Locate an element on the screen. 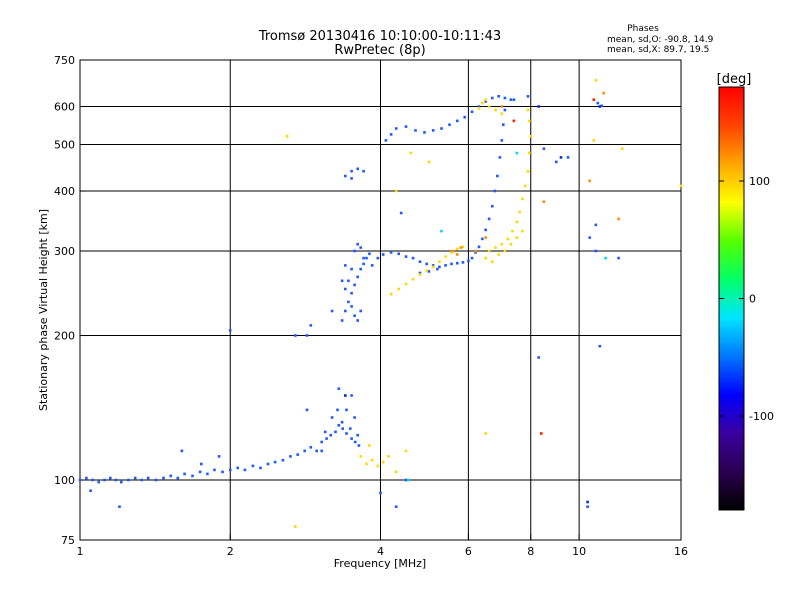 The height and width of the screenshot is (600, 800). x-tick-label: 8 is located at coordinates (530, 551).